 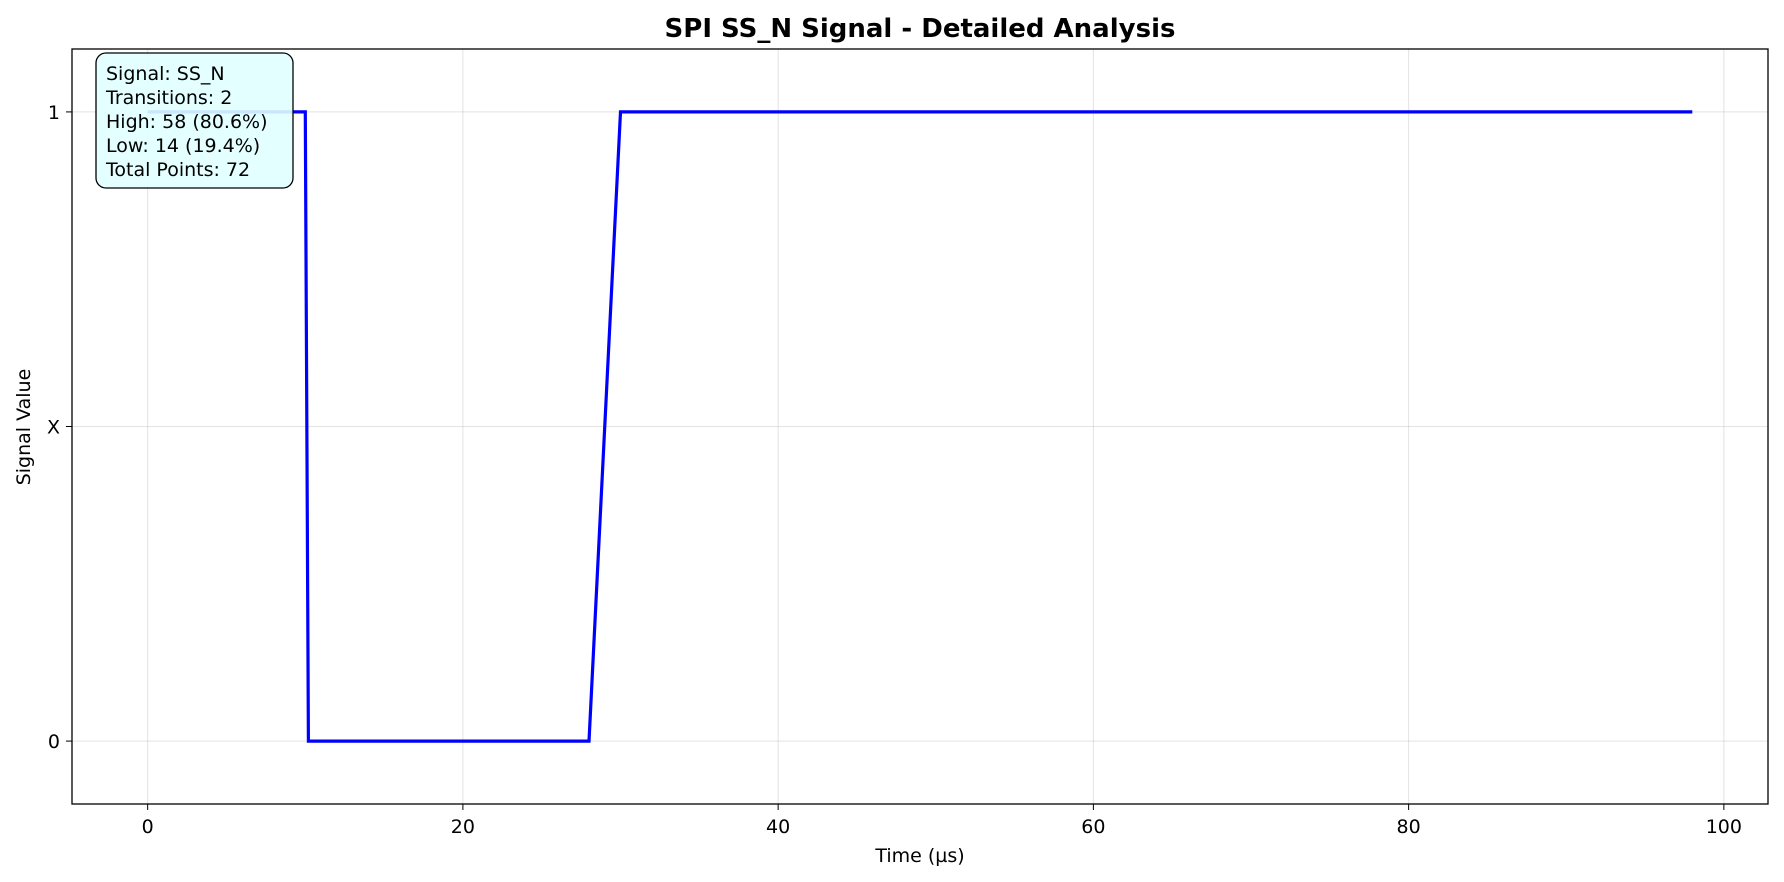 What do you see at coordinates (920, 29) in the screenshot?
I see `chart-title: SPI SS_N Signal - Detailed Analysis` at bounding box center [920, 29].